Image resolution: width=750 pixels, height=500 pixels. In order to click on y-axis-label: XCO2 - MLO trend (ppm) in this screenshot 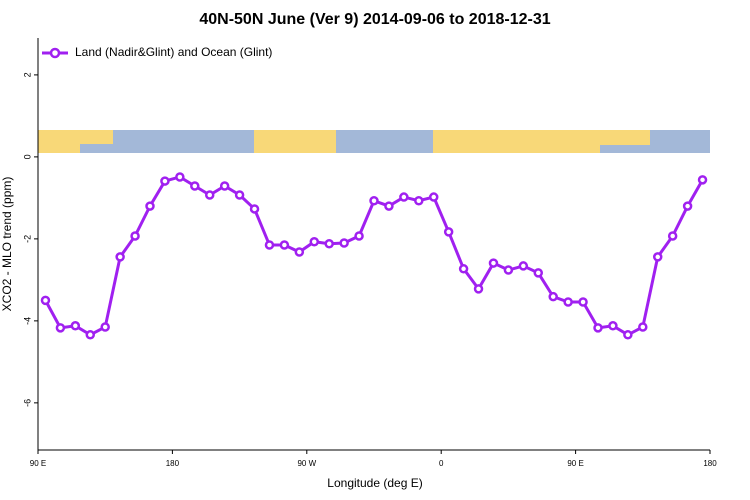, I will do `click(7, 244)`.